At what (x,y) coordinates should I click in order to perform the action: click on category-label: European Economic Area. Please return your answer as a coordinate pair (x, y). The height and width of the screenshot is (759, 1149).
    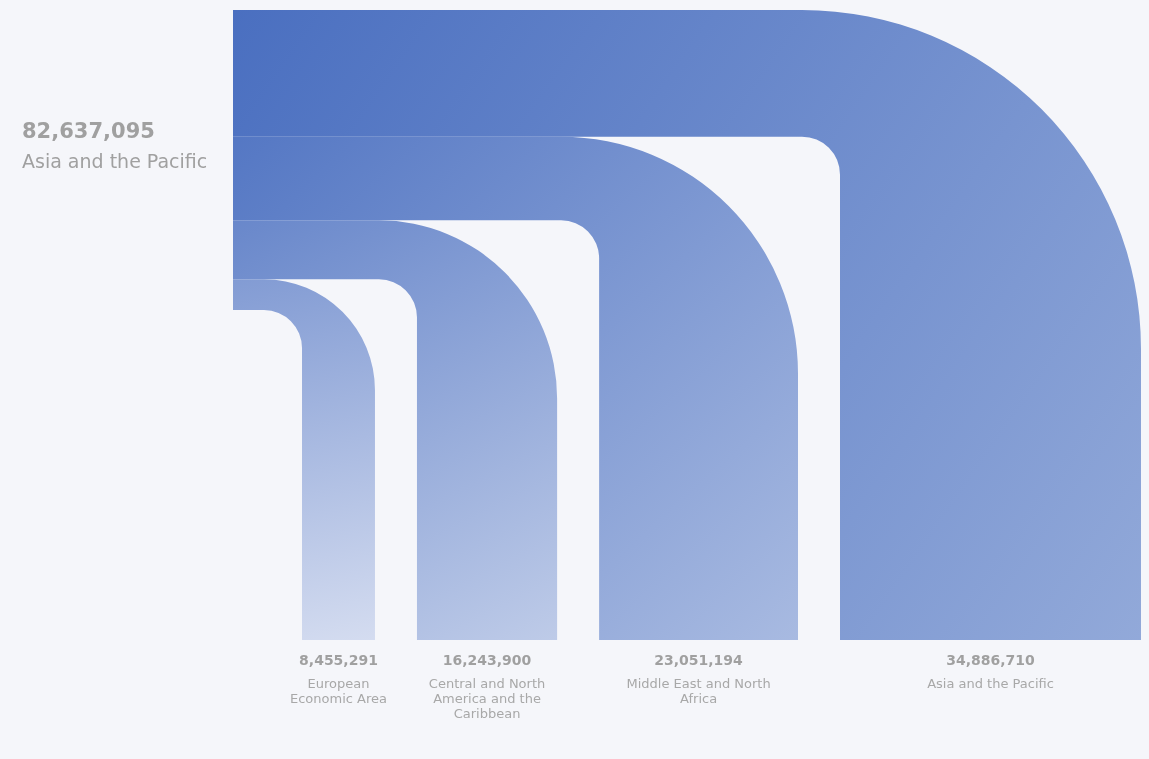
    Looking at the image, I should click on (338, 690).